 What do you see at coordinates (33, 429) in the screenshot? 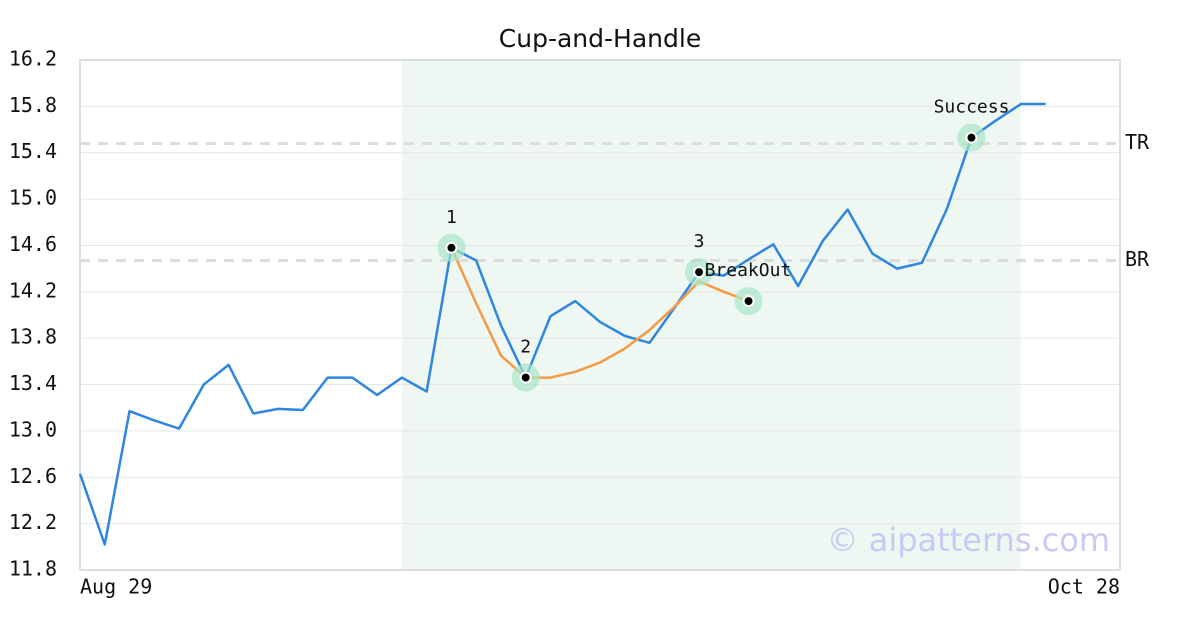
I see `y-tick-label: 13.0` at bounding box center [33, 429].